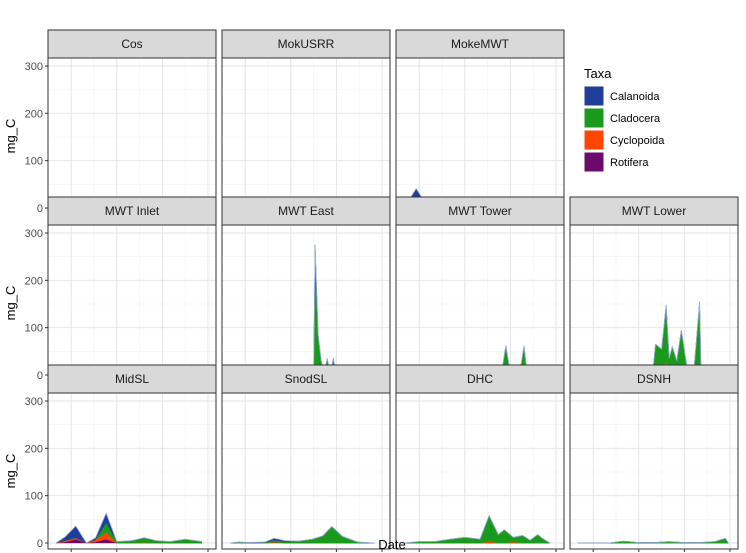 The image size is (746, 553). I want to click on panel-snodsl: SnodSL OctJanAprJul, so click(306, 458).